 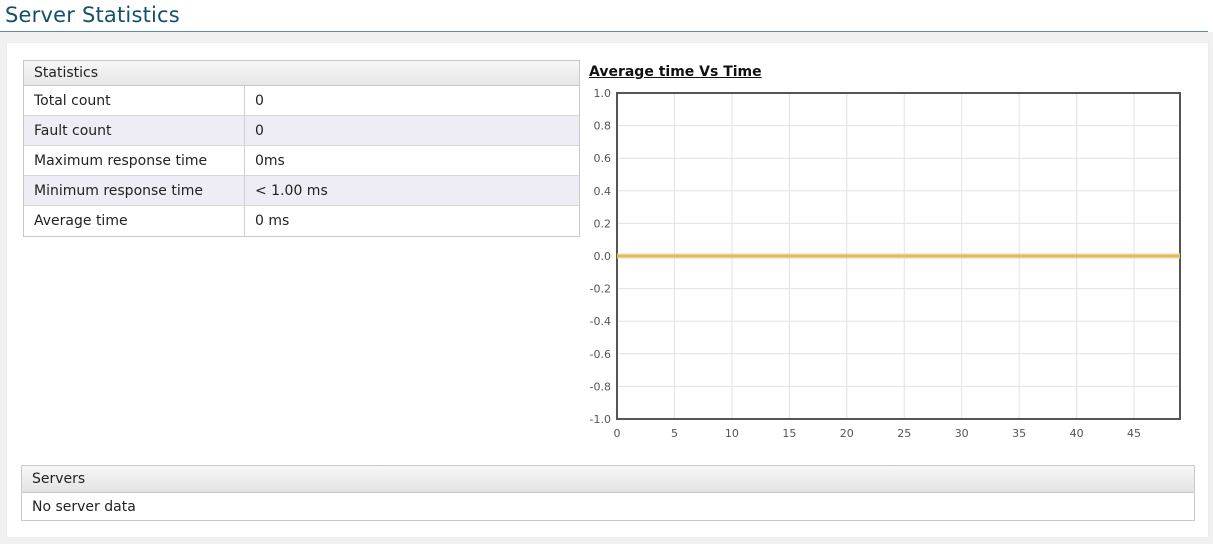 I want to click on table-row: Maximum response time 0ms, so click(x=301, y=161).